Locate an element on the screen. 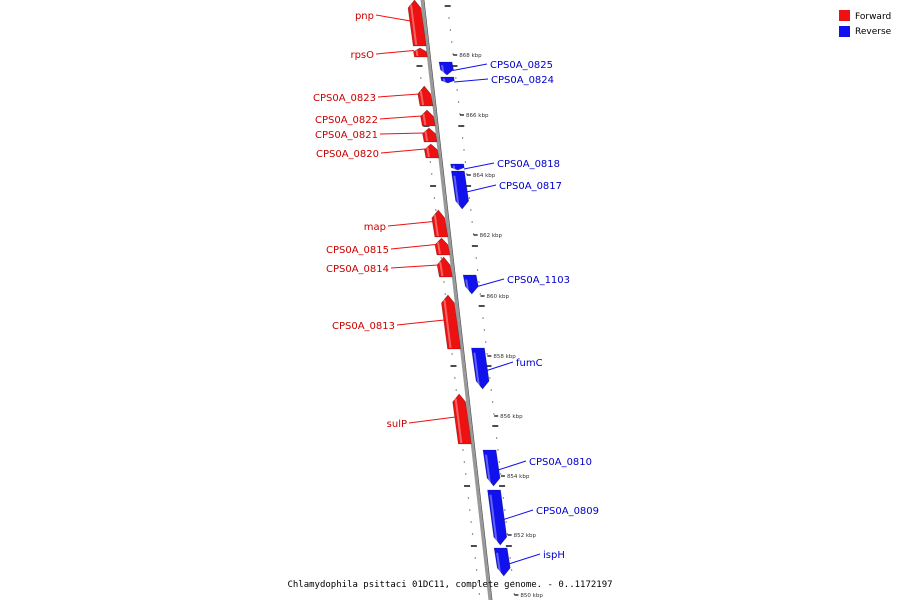 The image size is (900, 600). ruler-label: 854 kbp is located at coordinates (518, 477).